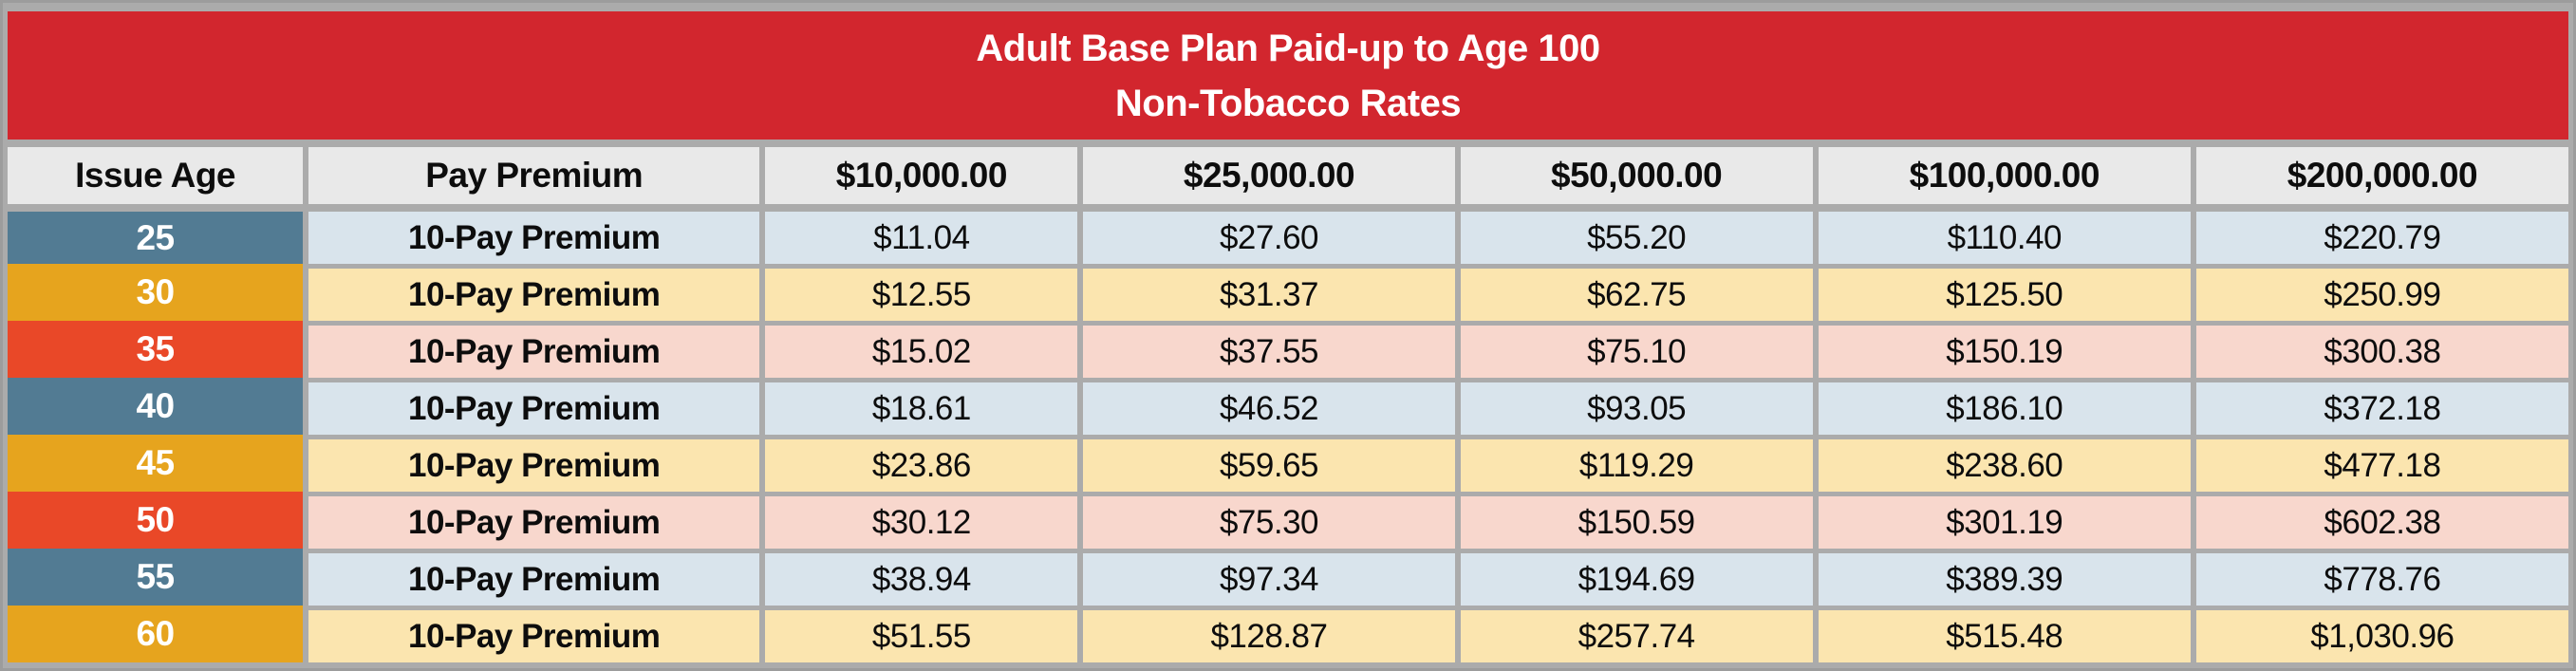 The height and width of the screenshot is (671, 2576). What do you see at coordinates (1636, 523) in the screenshot?
I see `rate-cell: $150.59` at bounding box center [1636, 523].